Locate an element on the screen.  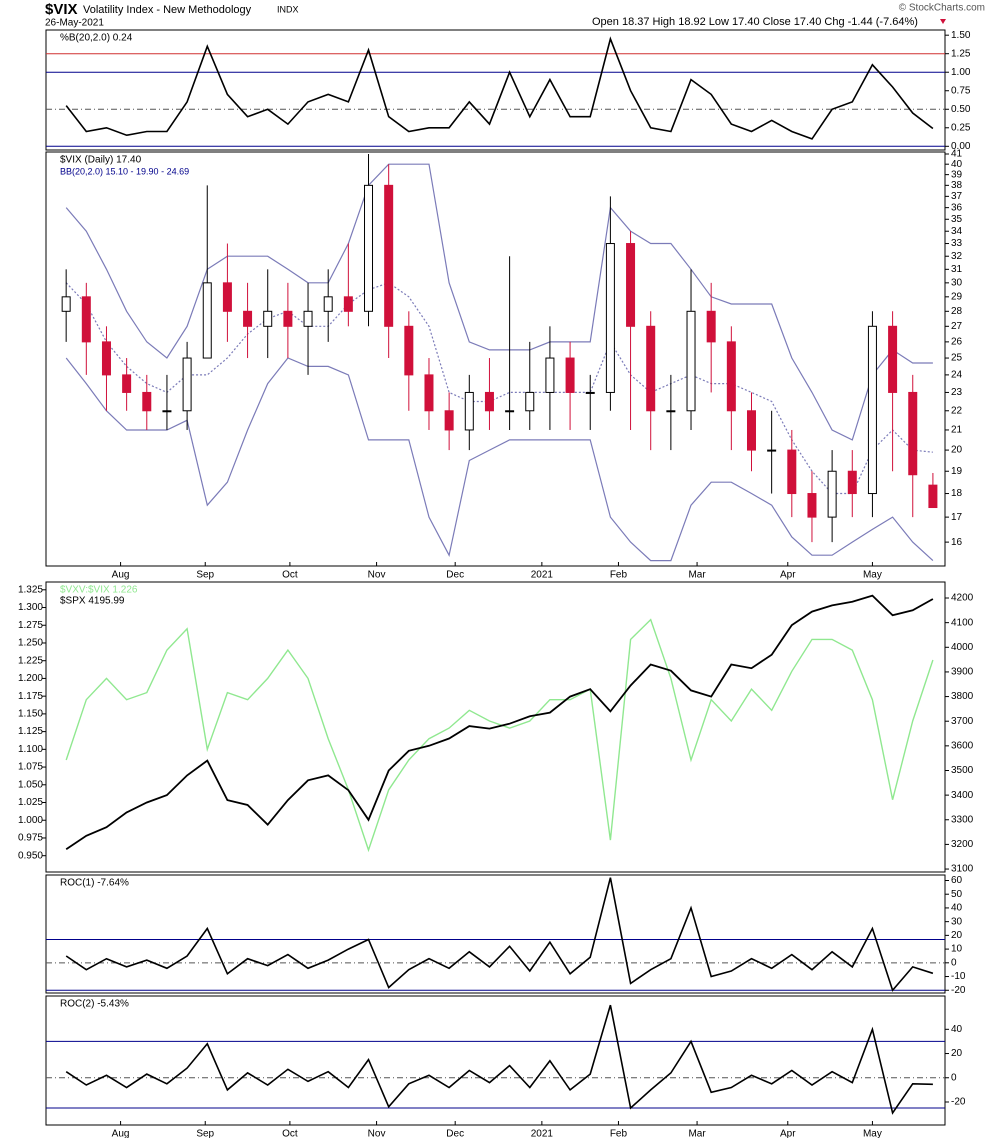
y-tick-label: 31 is located at coordinates (957, 269).